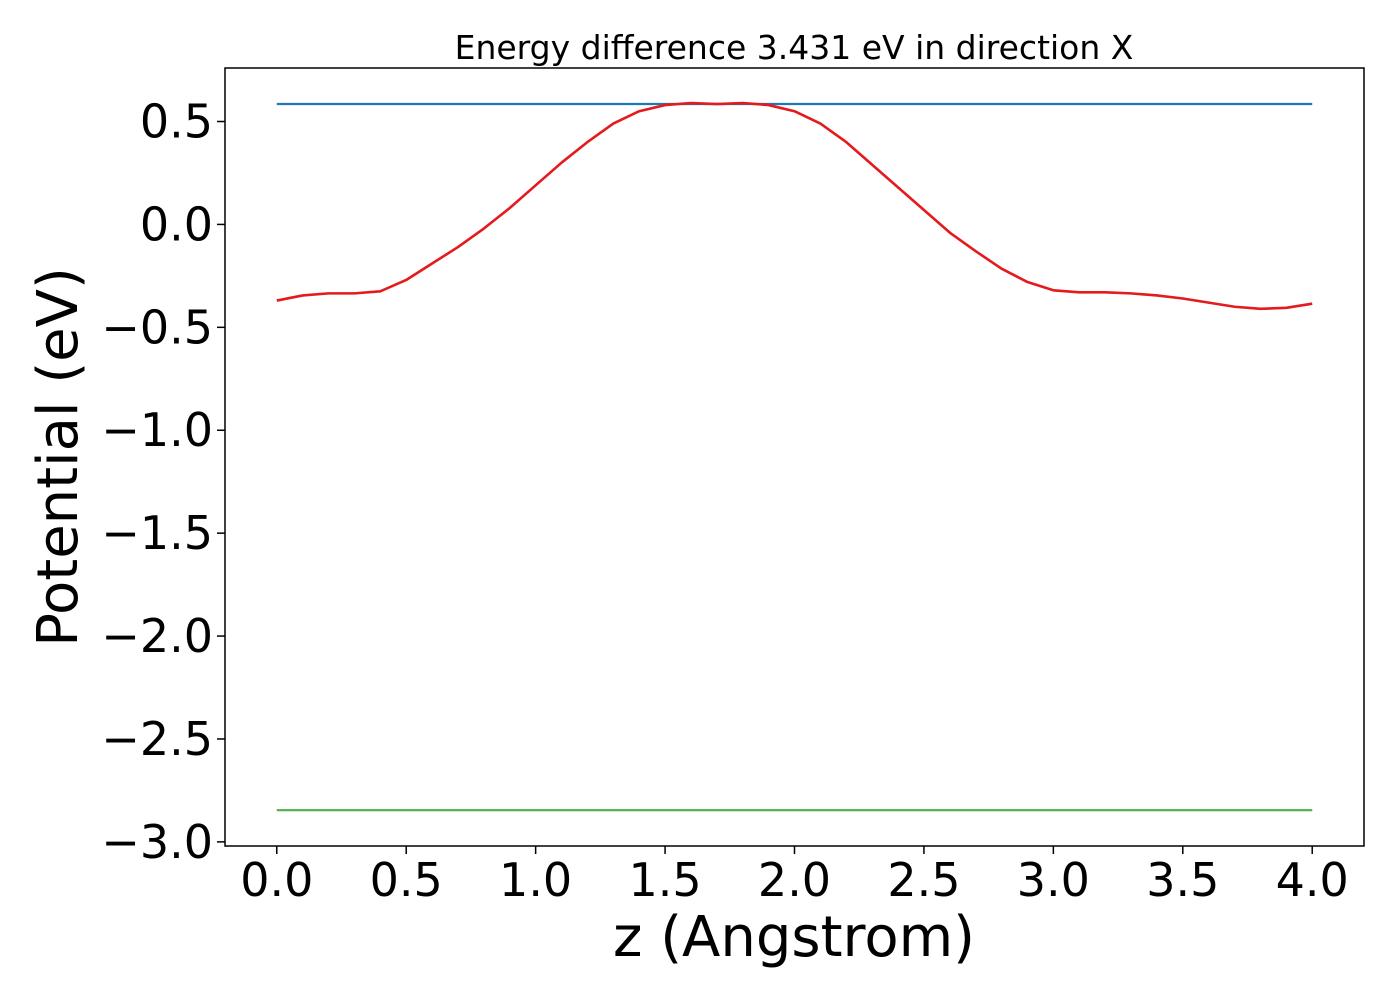  Describe the element at coordinates (1182, 880) in the screenshot. I see `x-tick-label: 3.5` at that location.